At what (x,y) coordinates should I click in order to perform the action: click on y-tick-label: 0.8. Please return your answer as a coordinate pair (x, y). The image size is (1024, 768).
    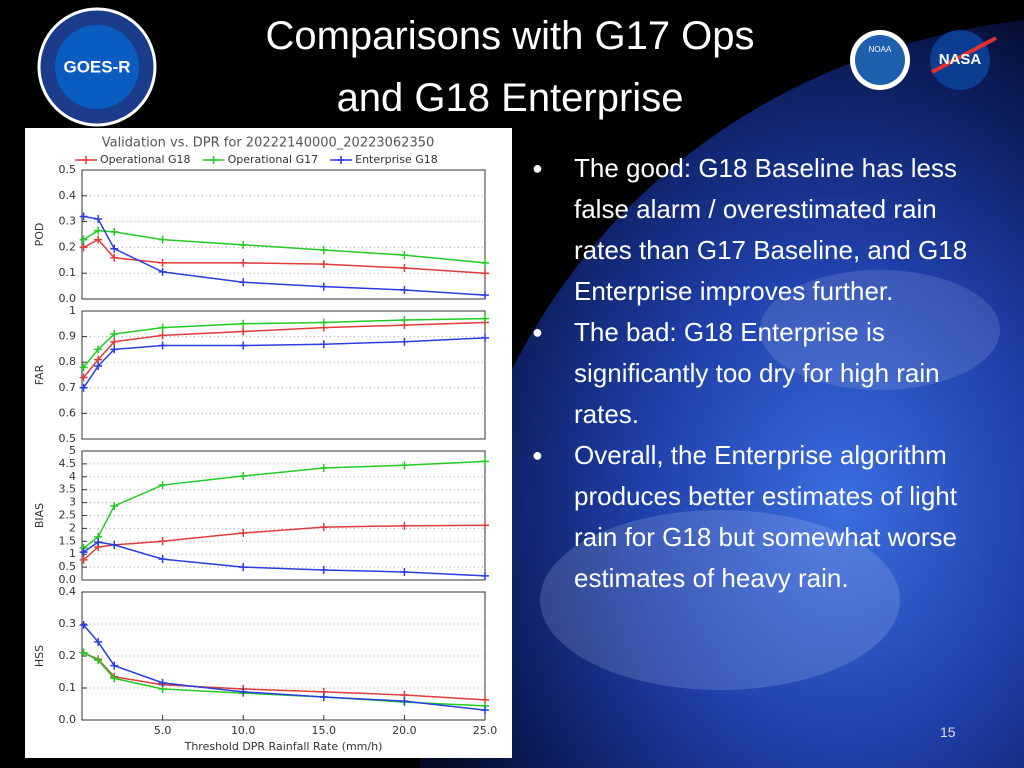
    Looking at the image, I should click on (68, 361).